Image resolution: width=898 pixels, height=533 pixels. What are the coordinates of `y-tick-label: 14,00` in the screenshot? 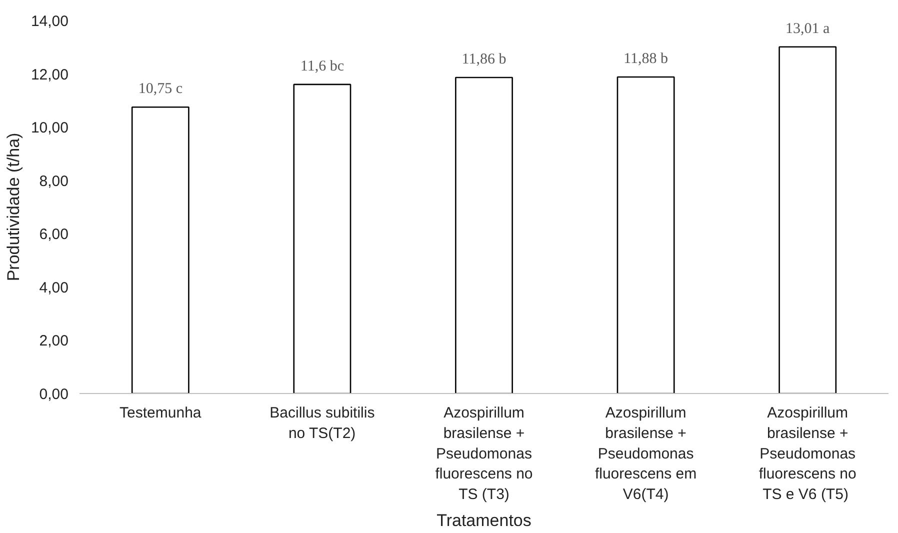 It's located at (49, 21).